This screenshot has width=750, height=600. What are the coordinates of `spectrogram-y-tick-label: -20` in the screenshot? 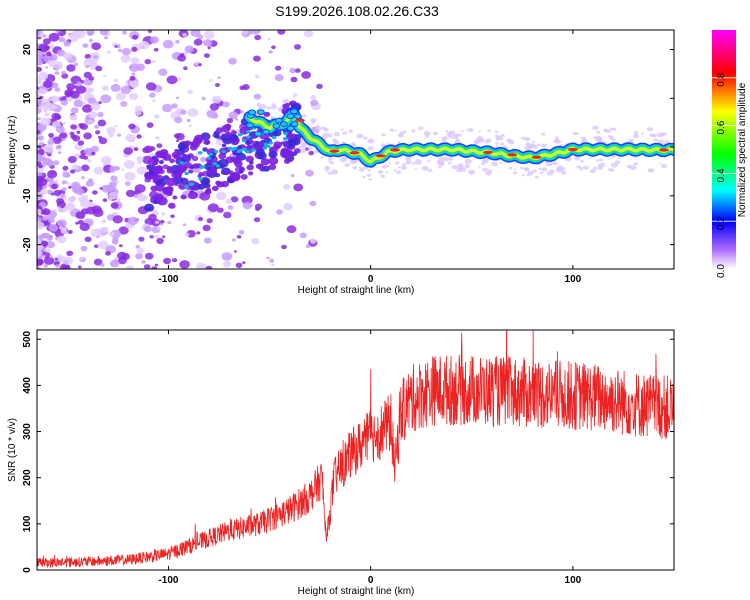 It's located at (27, 244).